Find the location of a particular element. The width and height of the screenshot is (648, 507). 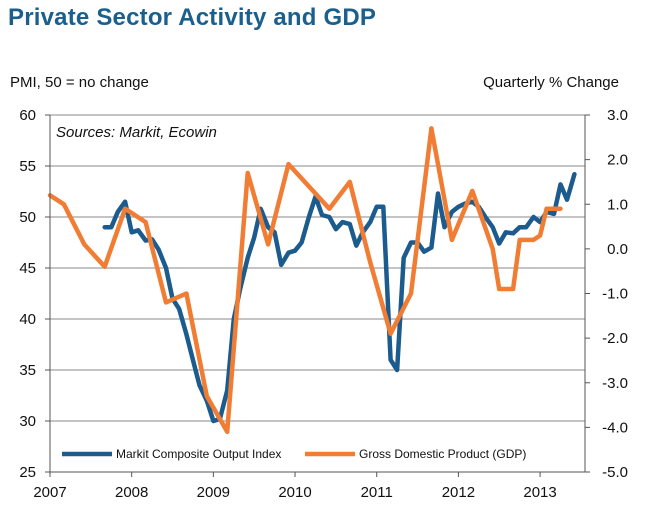

x-tick-label: 2011 is located at coordinates (377, 492).